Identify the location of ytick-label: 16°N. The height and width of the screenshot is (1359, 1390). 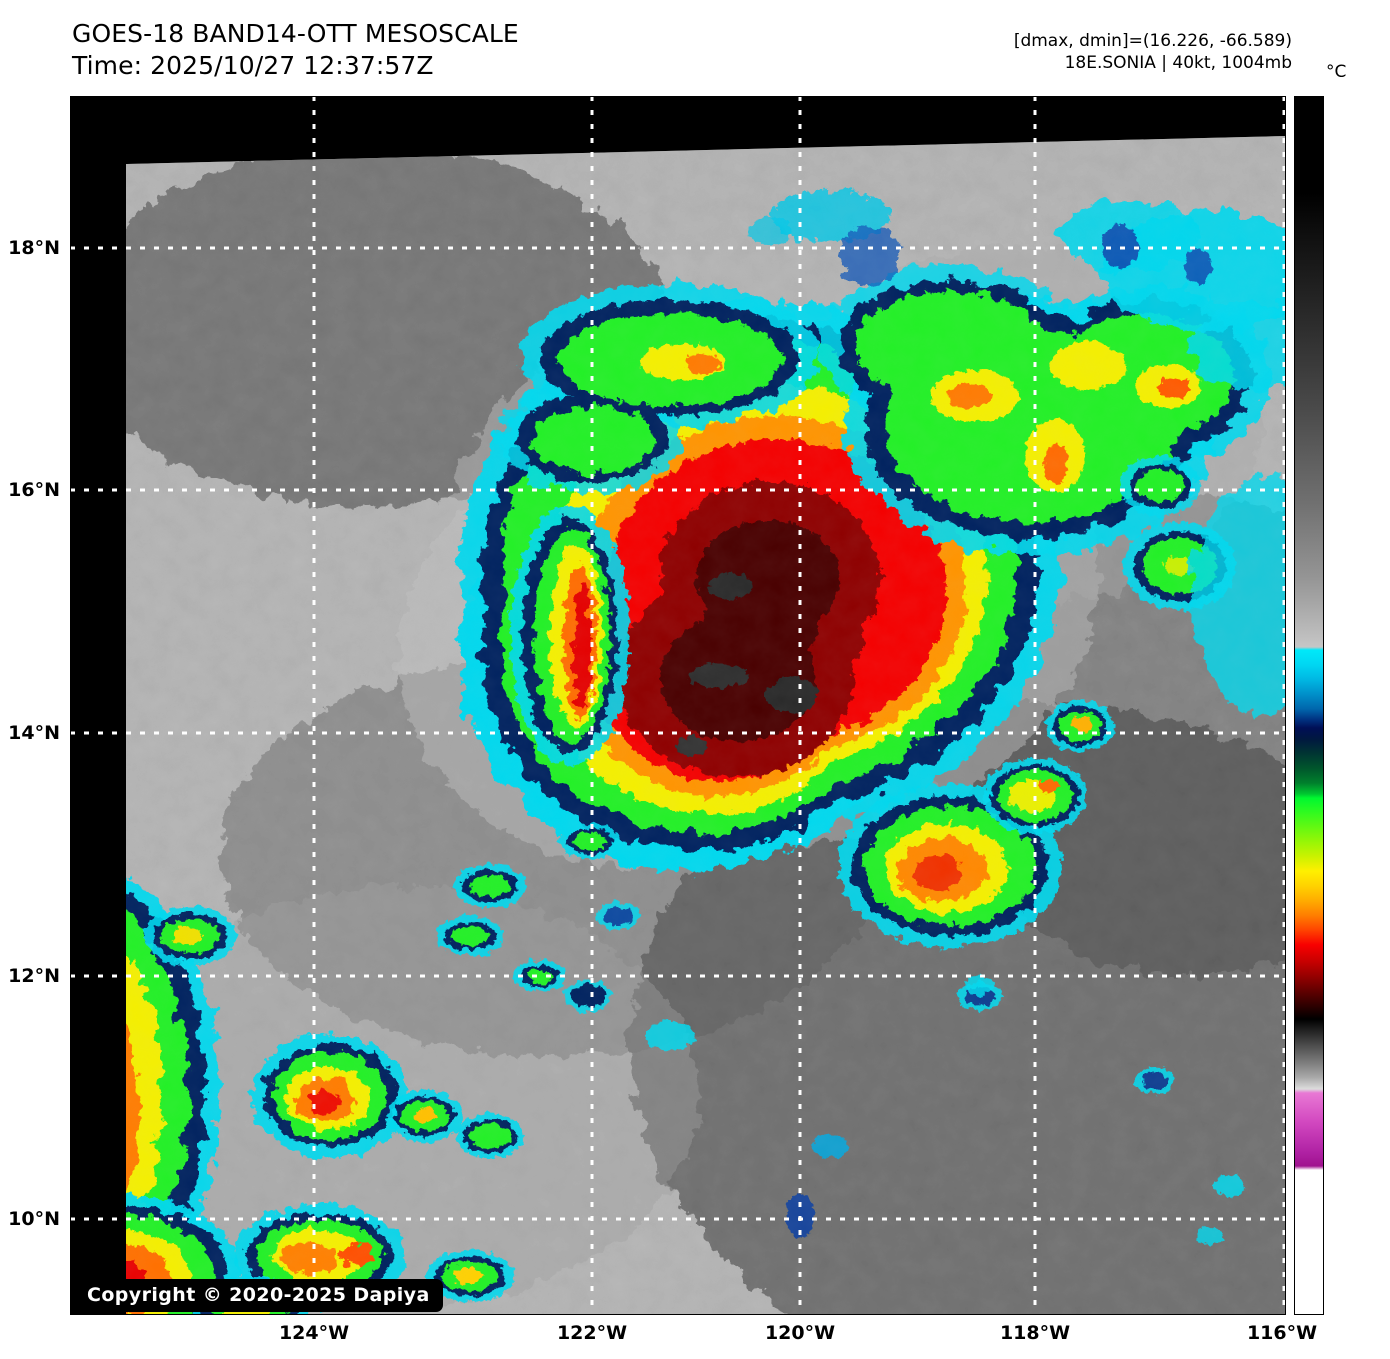
(34, 490).